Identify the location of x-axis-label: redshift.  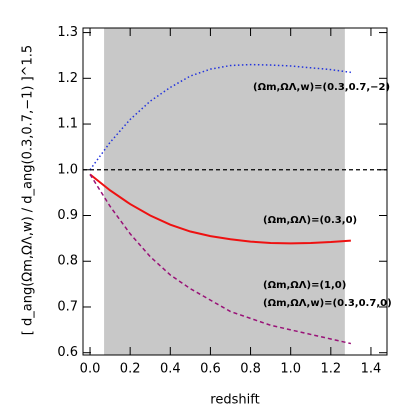
(234, 400).